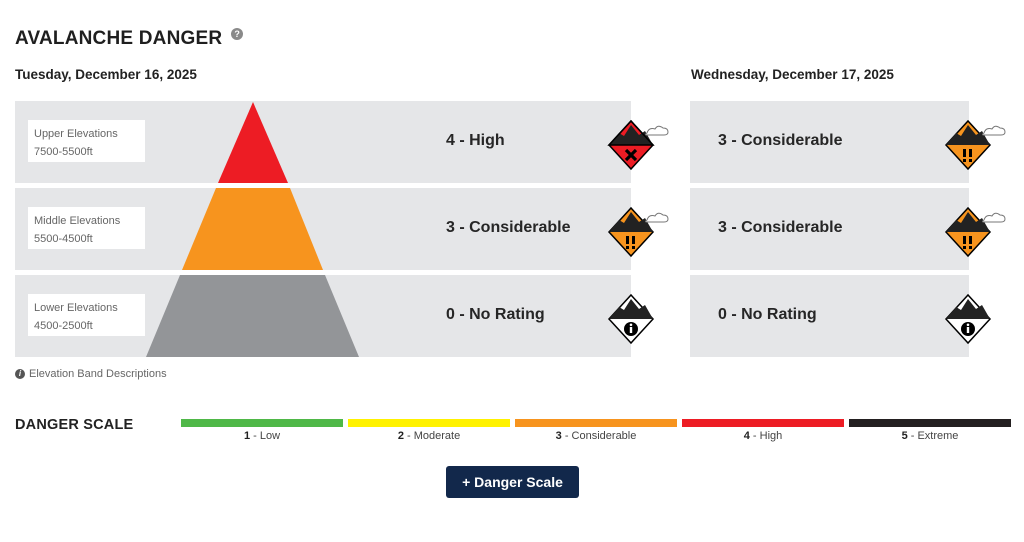 The image size is (1024, 542). Describe the element at coordinates (342, 142) in the screenshot. I see `day1-band-upper: Upper Elevations 7500-5500ft 4 - High` at that location.